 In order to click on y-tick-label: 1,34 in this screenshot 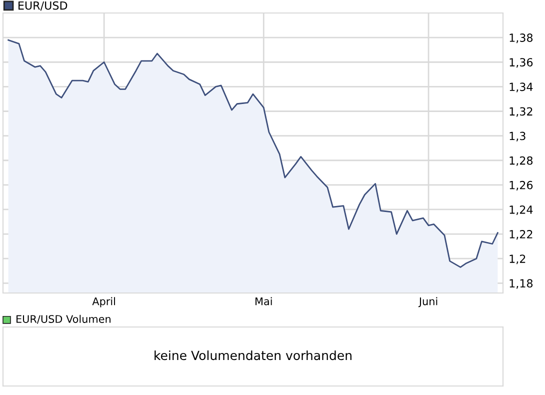, I will do `click(521, 87)`.